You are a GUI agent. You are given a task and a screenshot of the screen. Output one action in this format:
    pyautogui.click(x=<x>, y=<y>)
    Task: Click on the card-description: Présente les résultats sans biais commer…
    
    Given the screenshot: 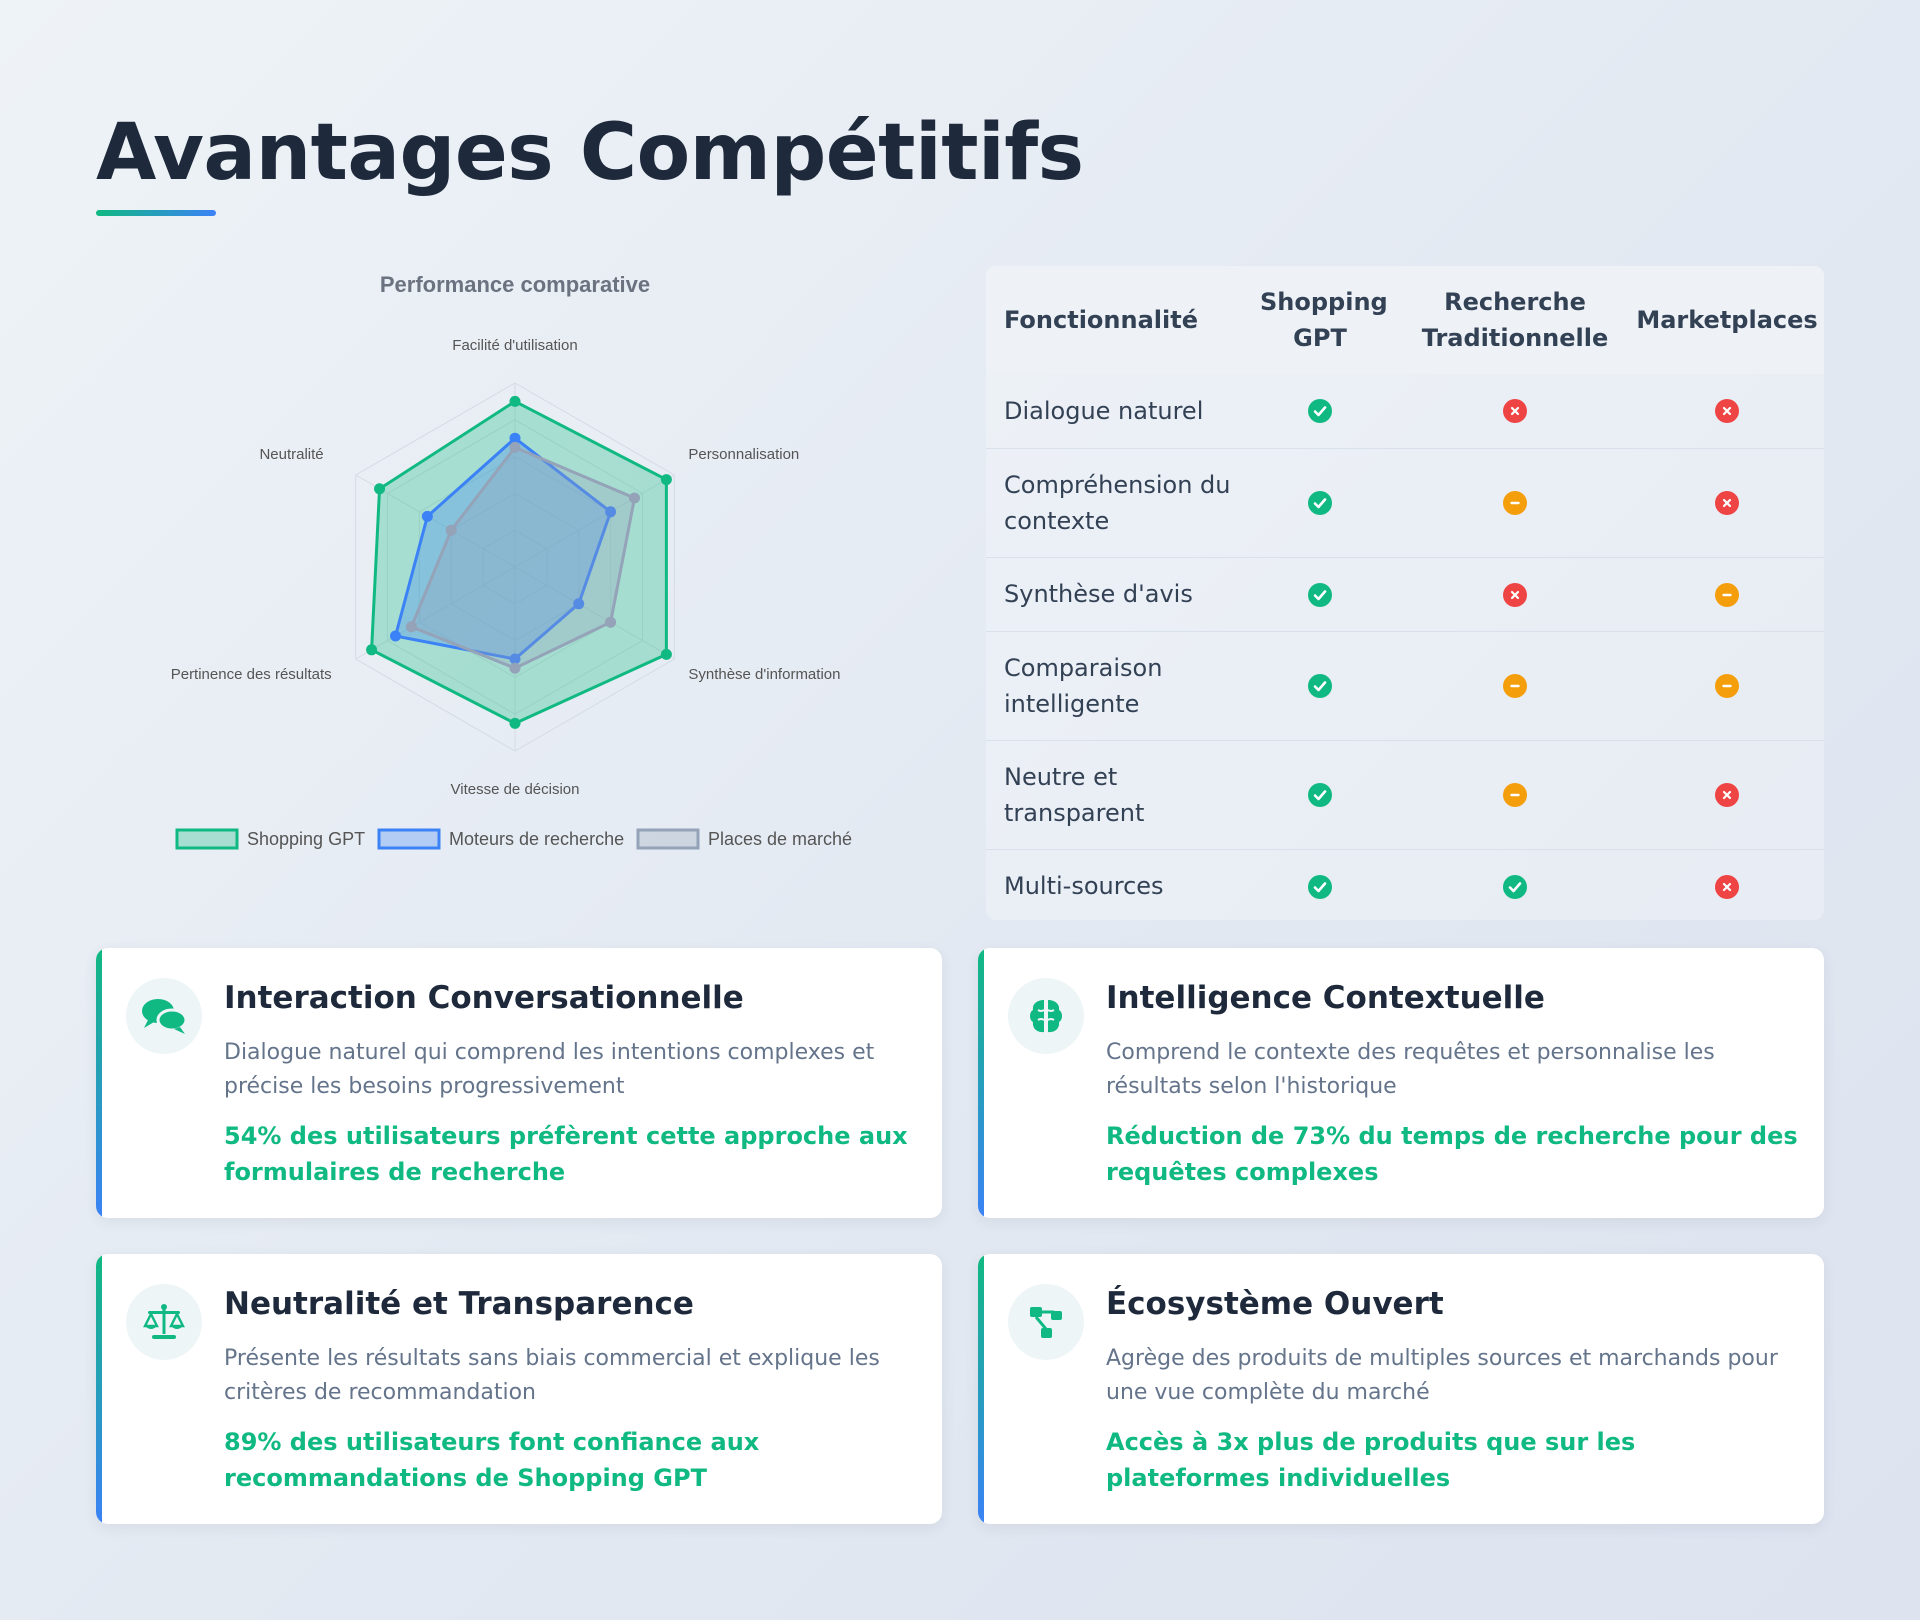 What is the action you would take?
    pyautogui.click(x=552, y=1375)
    